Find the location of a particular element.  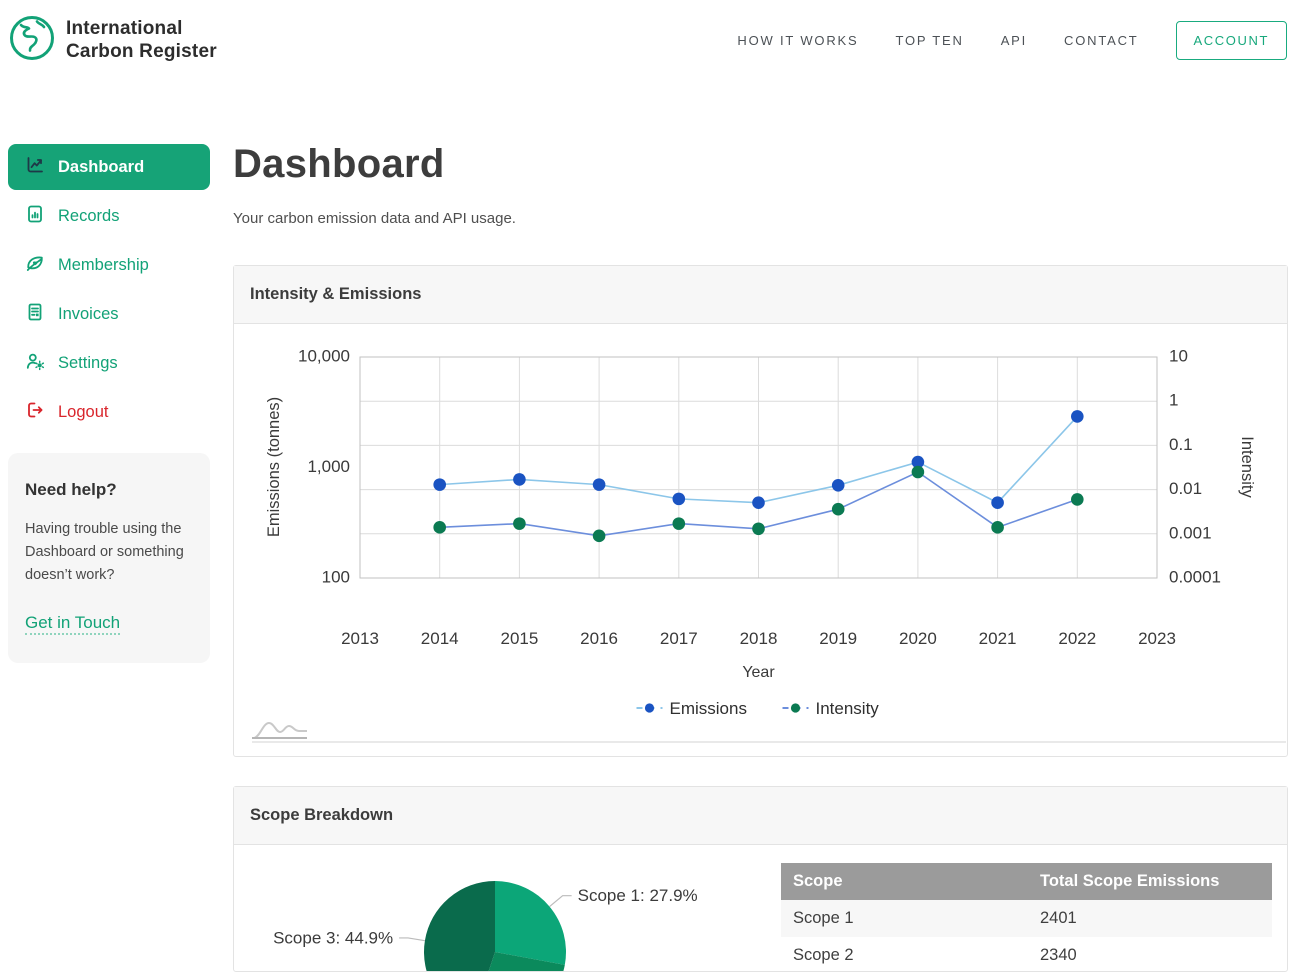

cell-scope: Scope 1 is located at coordinates (904, 918).